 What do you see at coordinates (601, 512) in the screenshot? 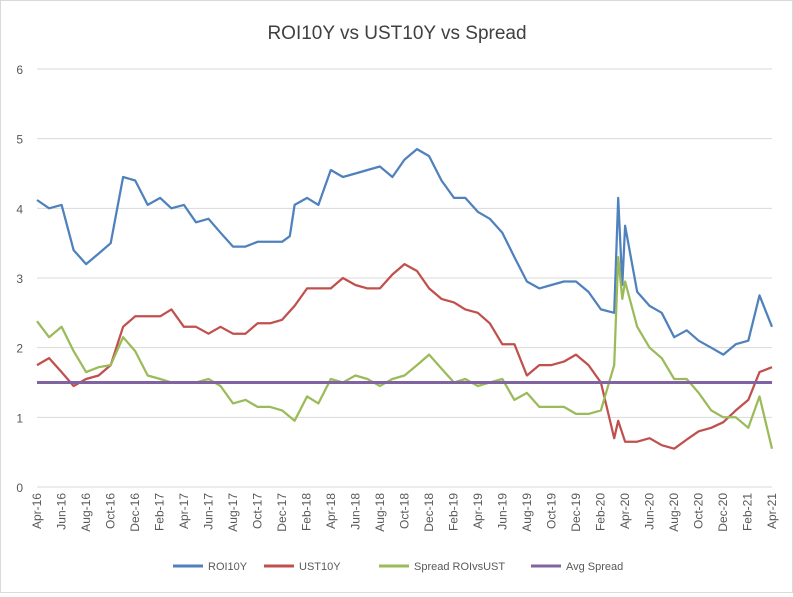
I see `x-tick-label: Feb-20` at bounding box center [601, 512].